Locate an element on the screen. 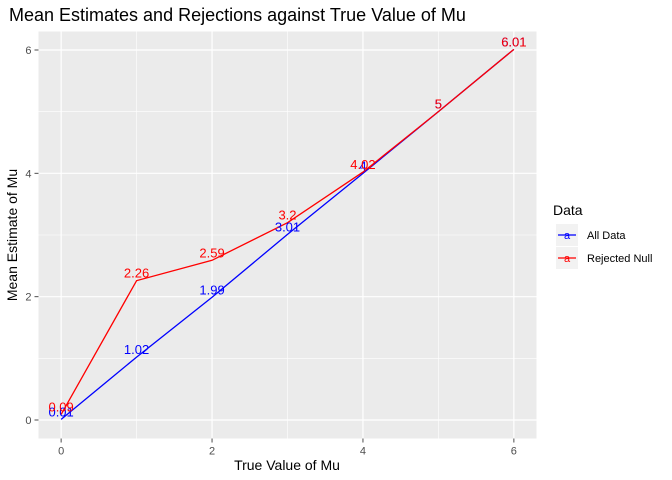  data-label-rejected-null: 6.01 is located at coordinates (513, 41).